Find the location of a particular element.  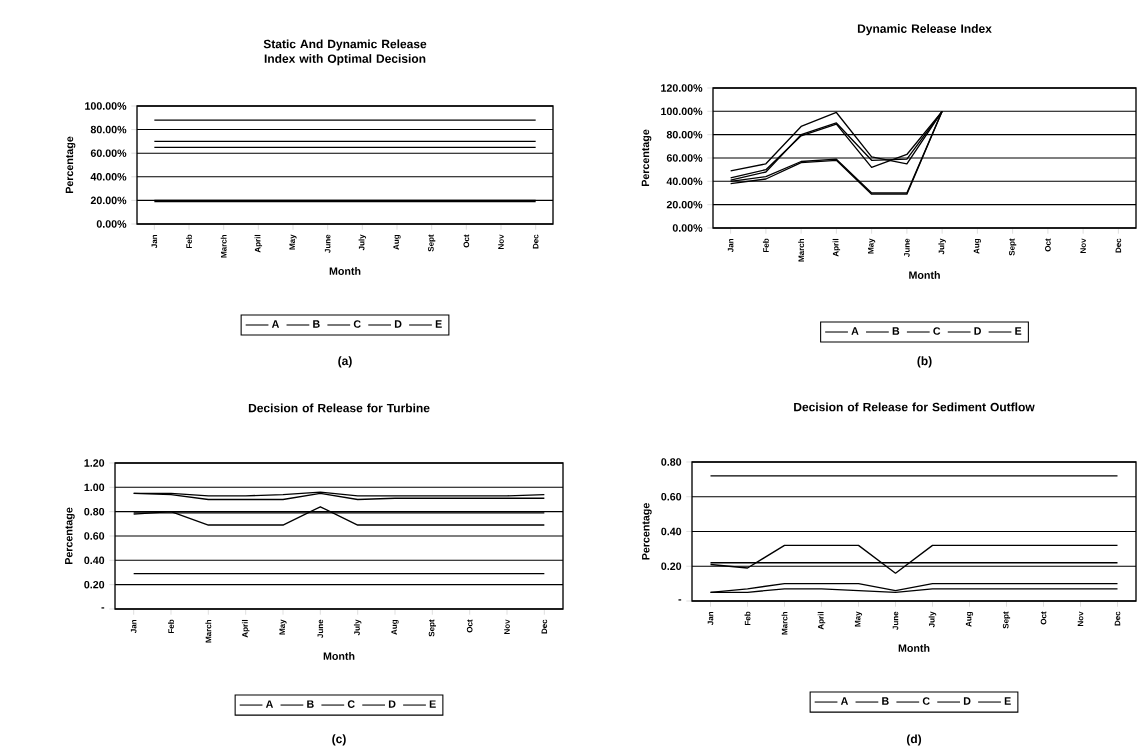

chart-title: Decision of Release for Turbine is located at coordinates (339, 408).